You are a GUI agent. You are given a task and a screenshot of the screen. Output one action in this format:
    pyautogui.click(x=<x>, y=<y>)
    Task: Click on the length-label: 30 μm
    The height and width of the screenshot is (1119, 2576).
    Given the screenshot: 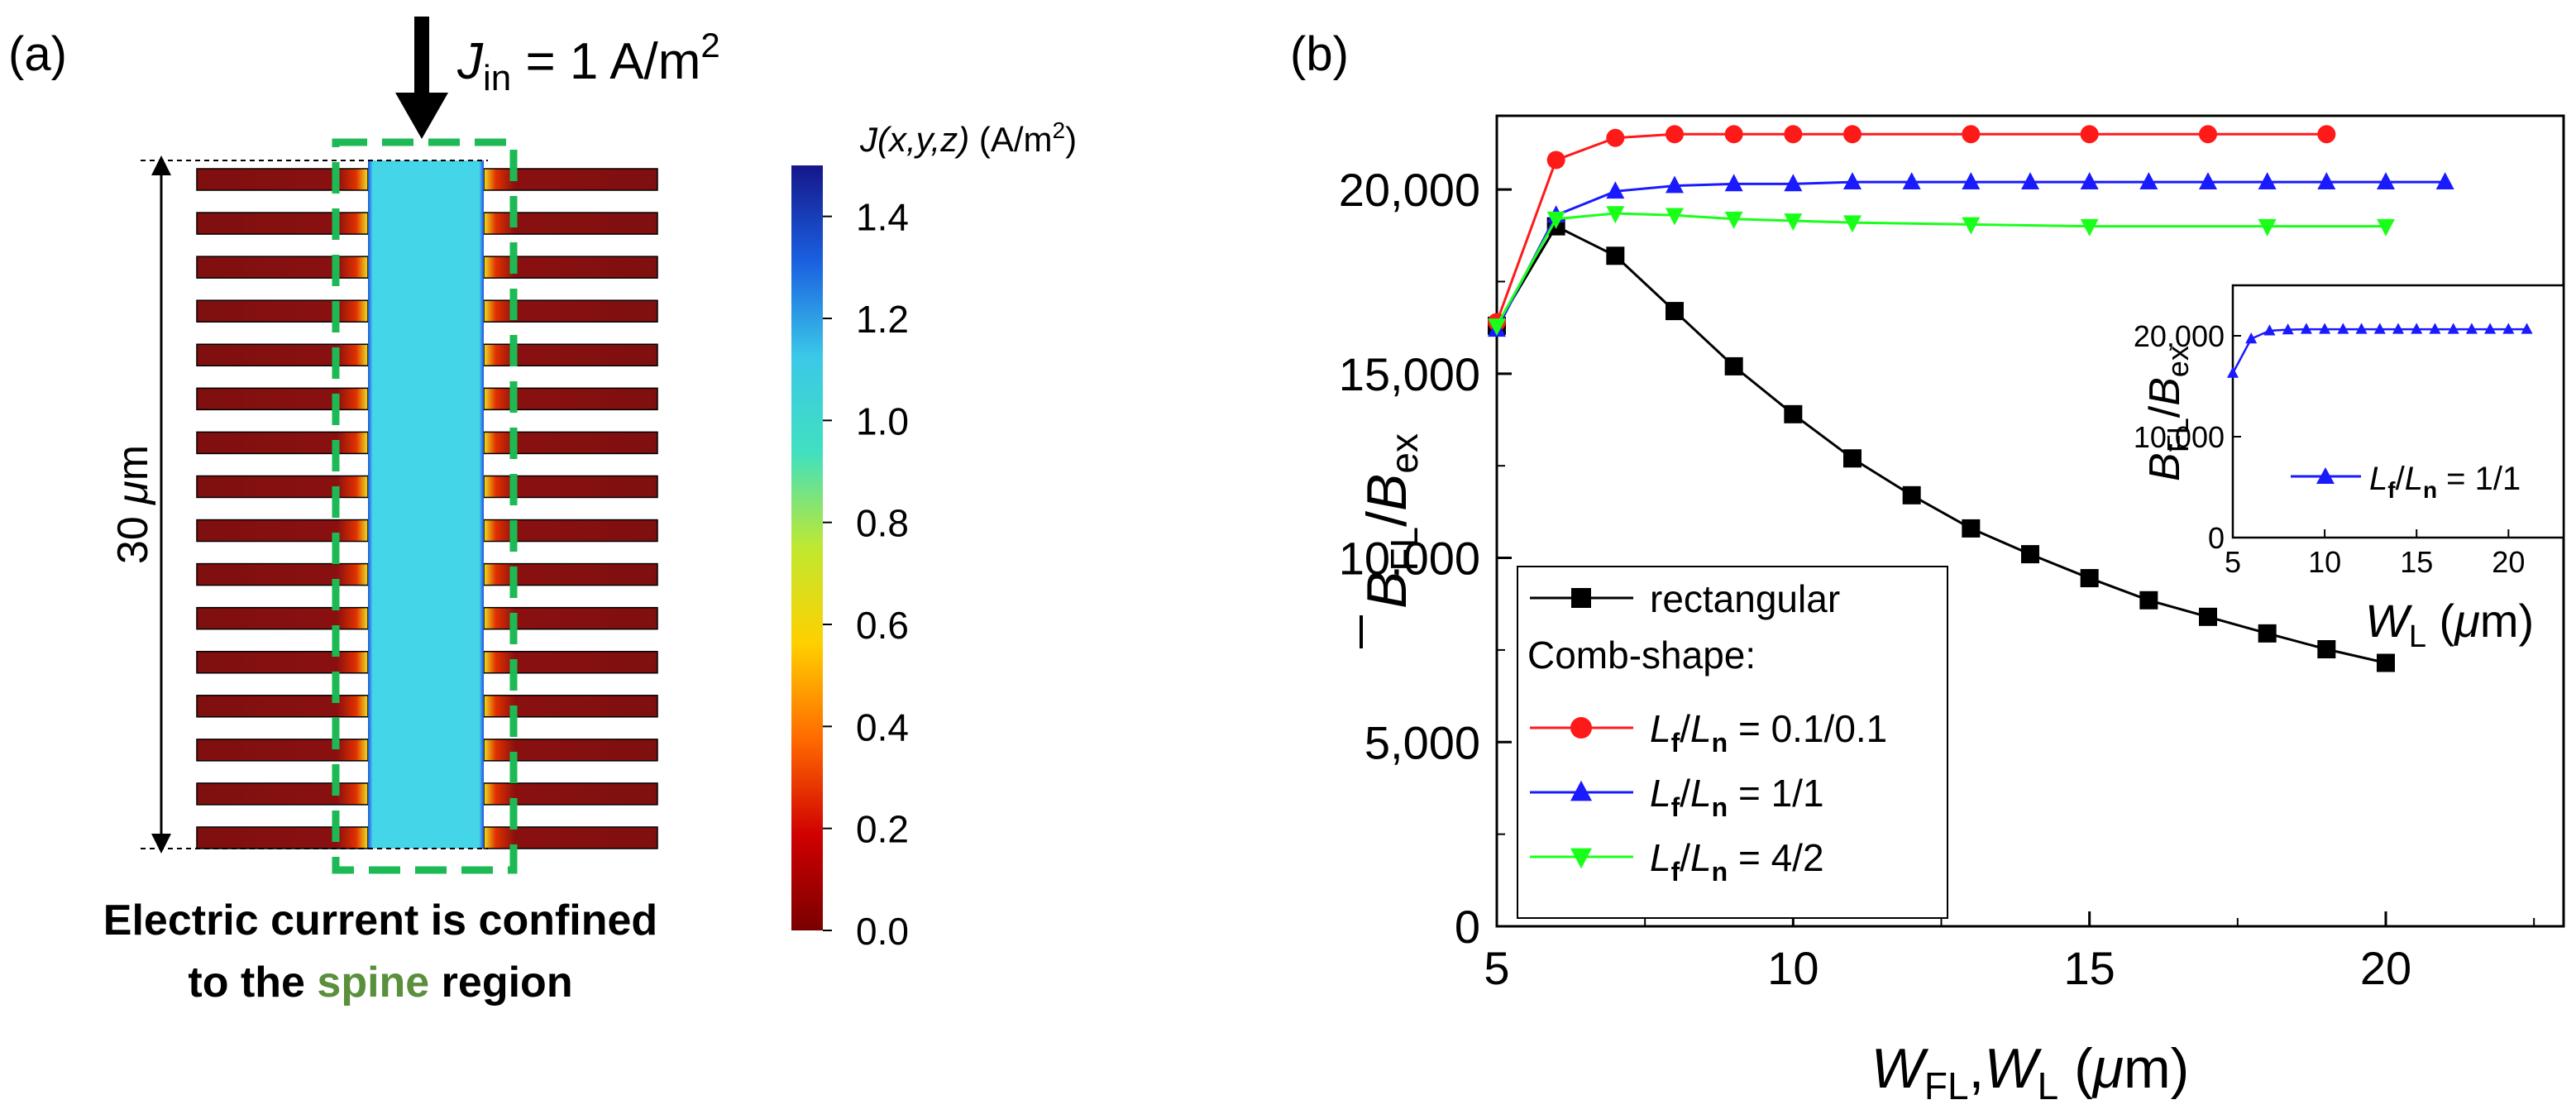 What is the action you would take?
    pyautogui.click(x=133, y=504)
    